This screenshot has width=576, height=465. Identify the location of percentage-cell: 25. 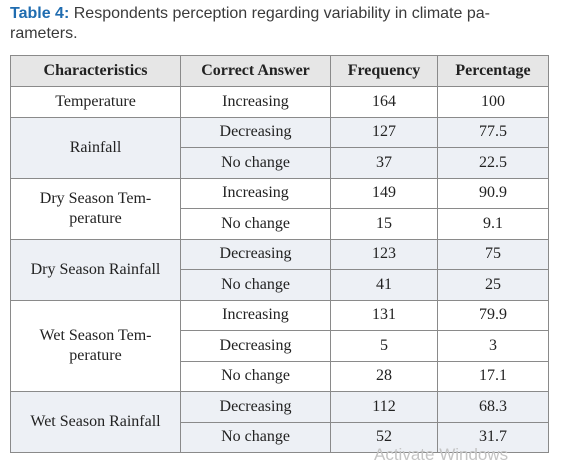
(493, 285).